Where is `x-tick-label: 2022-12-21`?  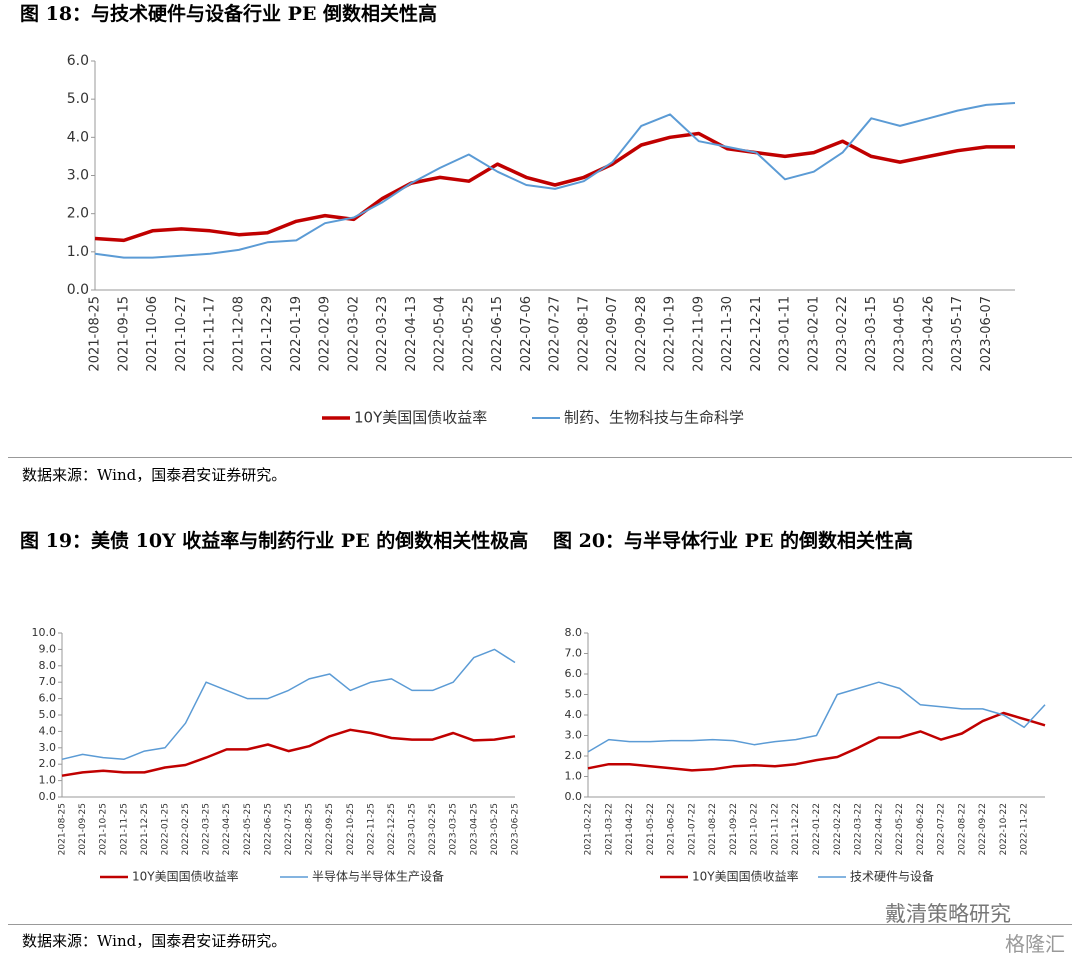
x-tick-label: 2022-12-21 is located at coordinates (756, 334).